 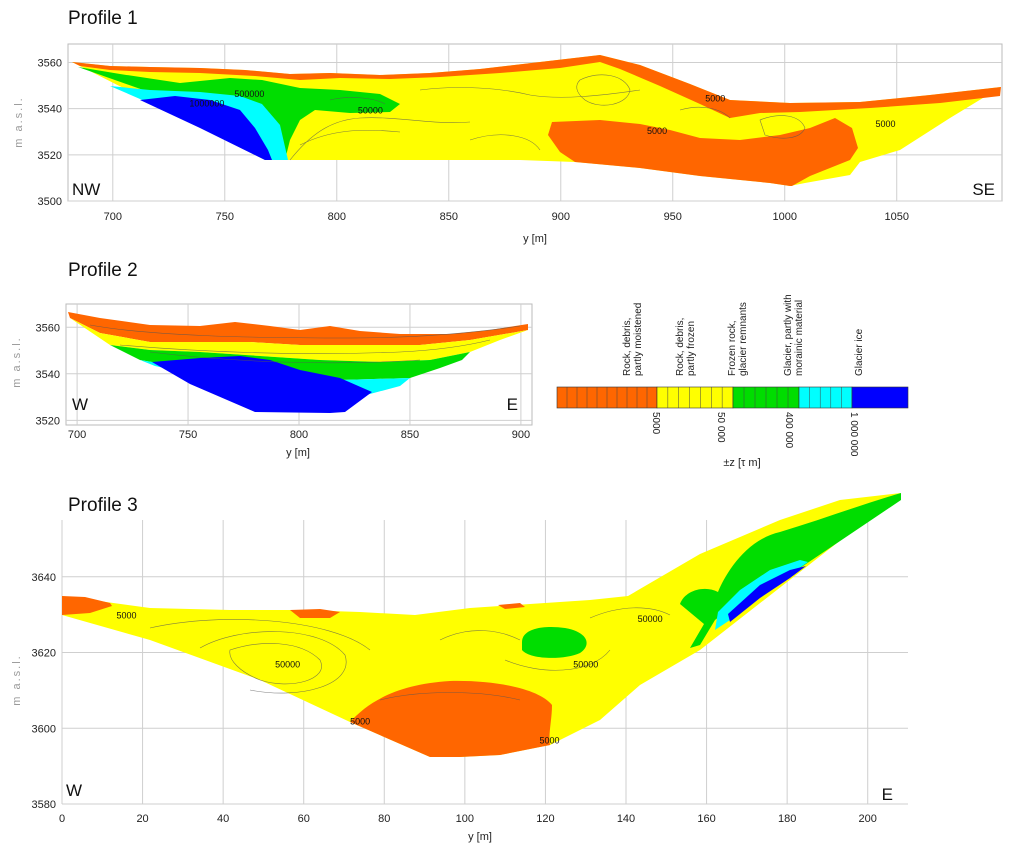 What do you see at coordinates (50, 132) in the screenshot?
I see `profile-1-y-ticks: 3500 3520 3540 3560` at bounding box center [50, 132].